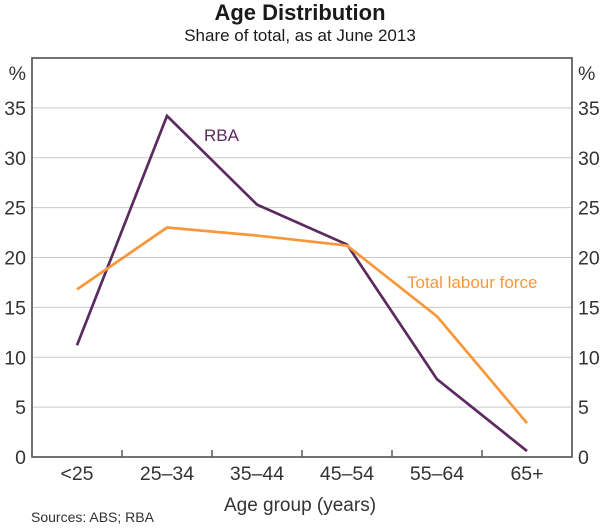  Describe the element at coordinates (15, 159) in the screenshot. I see `y-tick-label-left: 30` at that location.